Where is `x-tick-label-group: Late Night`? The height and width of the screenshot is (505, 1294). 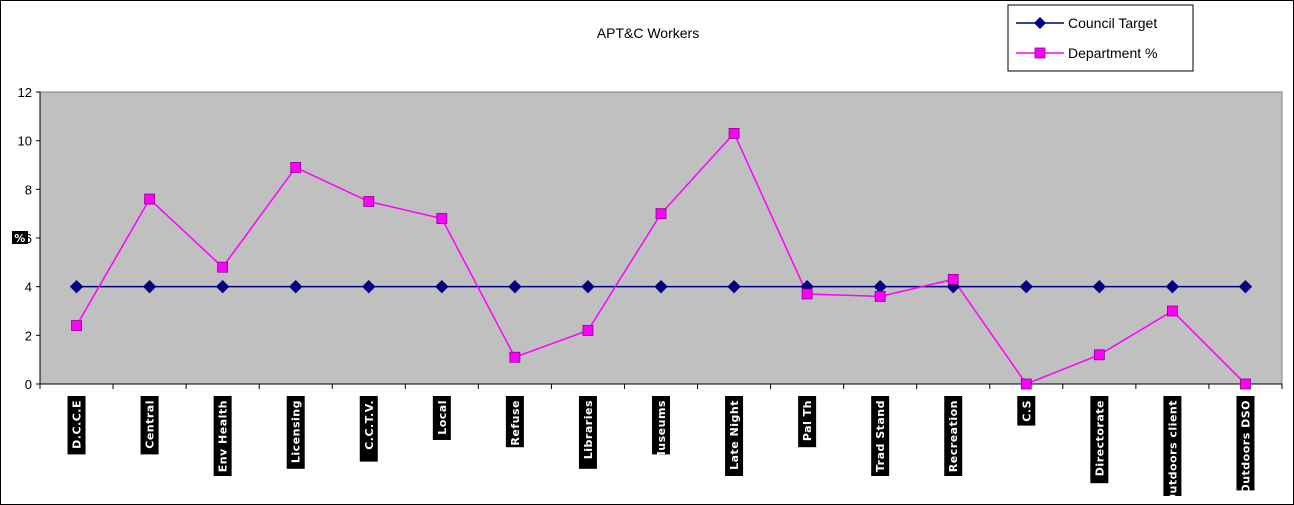
x-tick-label-group: Late Night is located at coordinates (734, 436).